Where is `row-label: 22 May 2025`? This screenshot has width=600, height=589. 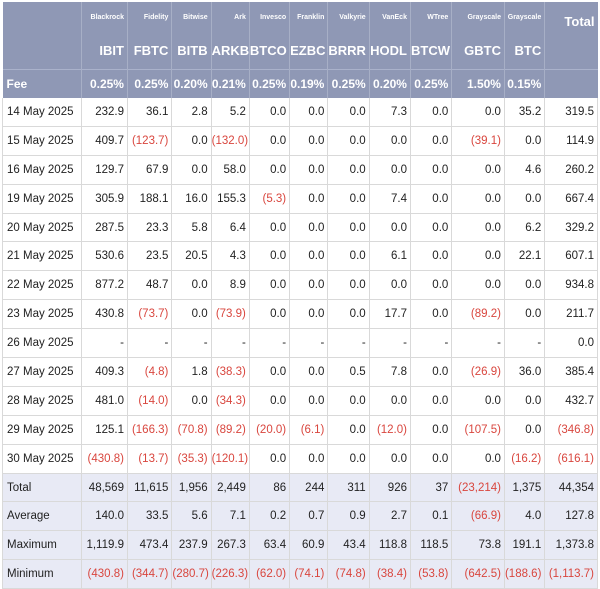
row-label: 22 May 2025 is located at coordinates (41, 285).